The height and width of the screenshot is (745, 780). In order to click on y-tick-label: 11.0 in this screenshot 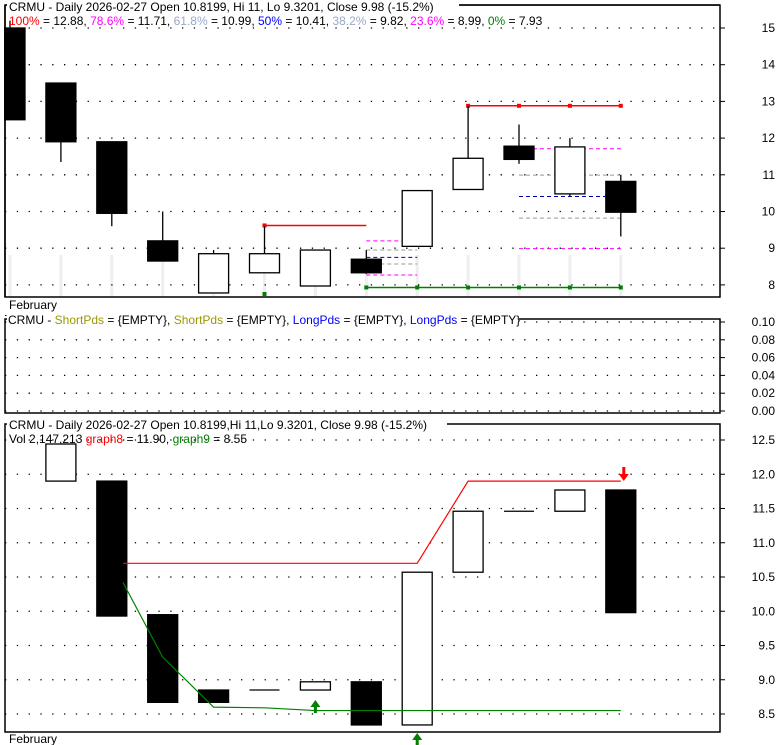, I will do `click(764, 543)`.